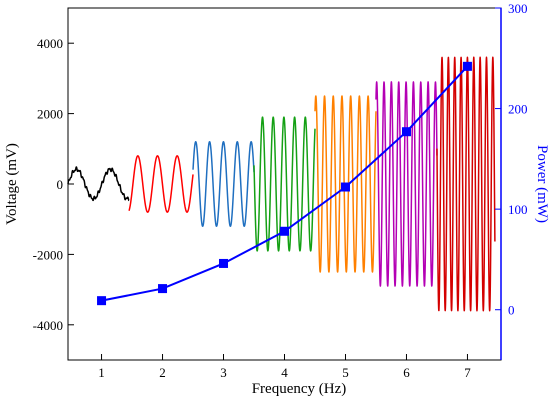 The height and width of the screenshot is (401, 550). I want to click on x-tick-label: 4, so click(284, 372).